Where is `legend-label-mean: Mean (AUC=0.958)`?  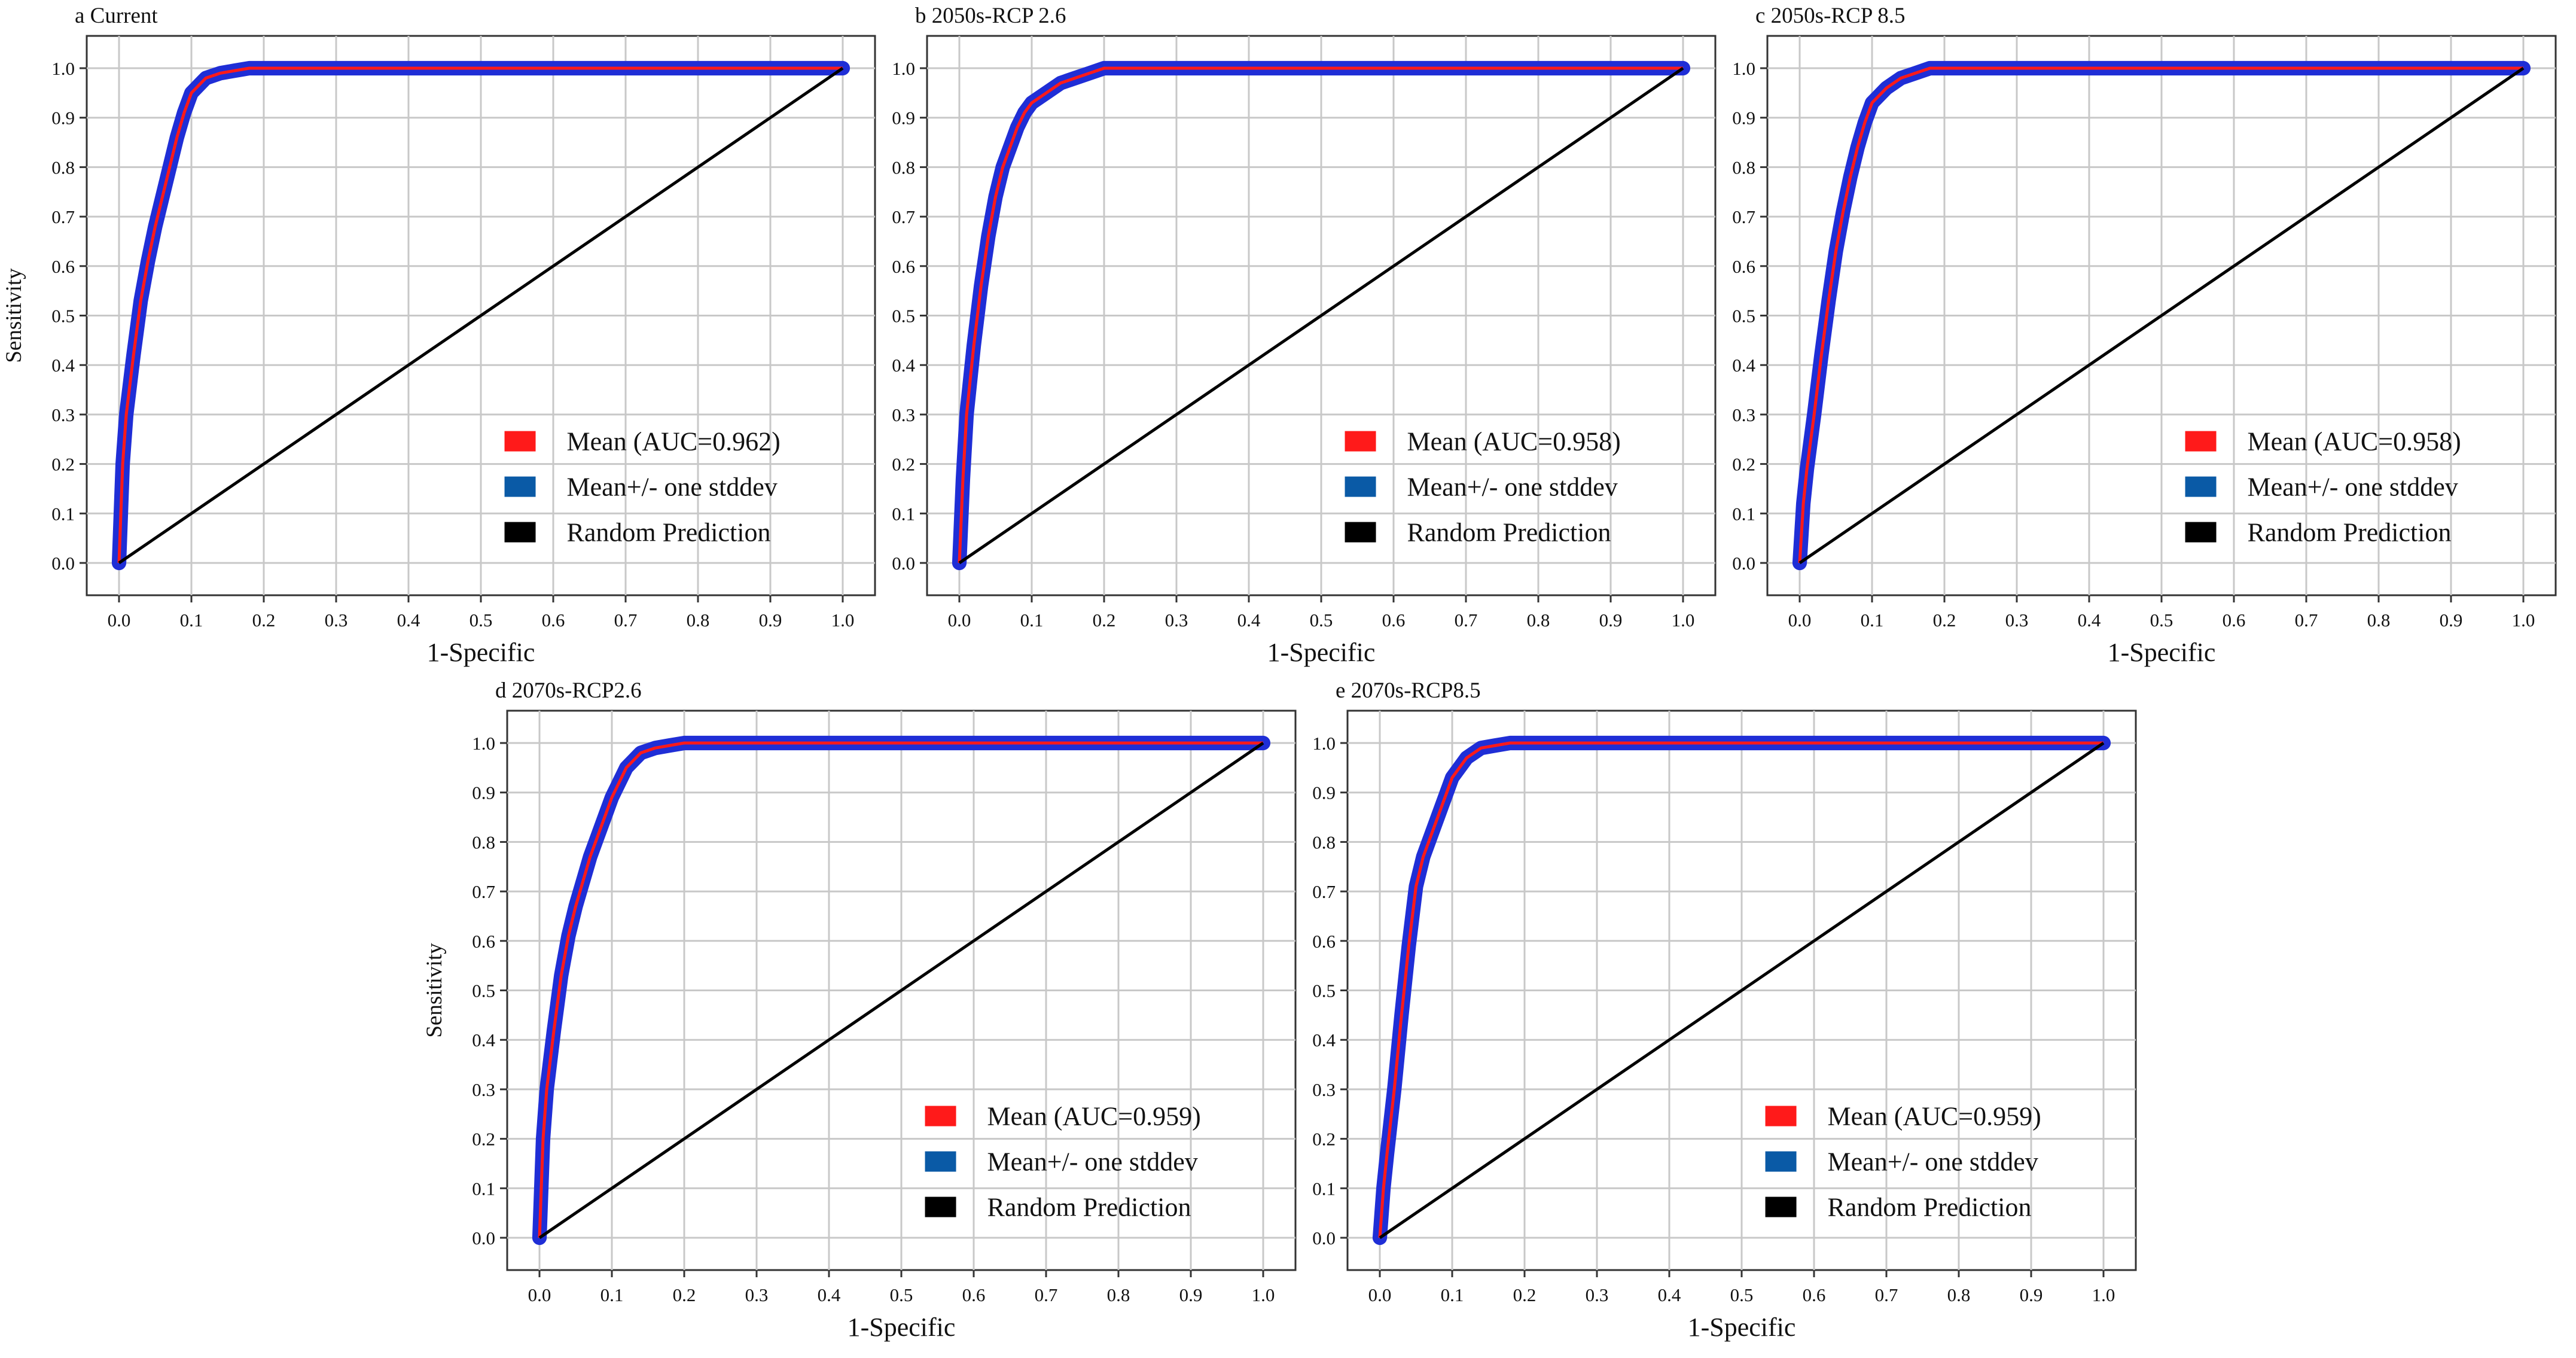
legend-label-mean: Mean (AUC=0.958) is located at coordinates (2355, 442).